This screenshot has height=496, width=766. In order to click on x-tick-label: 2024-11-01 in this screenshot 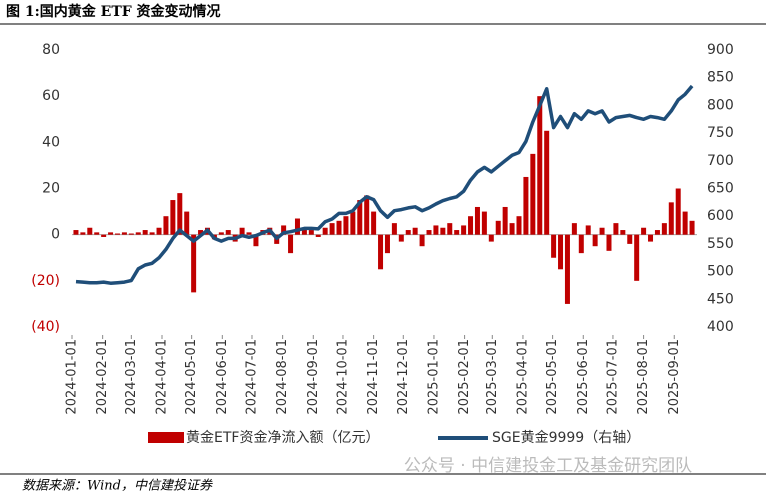, I will do `click(373, 377)`.